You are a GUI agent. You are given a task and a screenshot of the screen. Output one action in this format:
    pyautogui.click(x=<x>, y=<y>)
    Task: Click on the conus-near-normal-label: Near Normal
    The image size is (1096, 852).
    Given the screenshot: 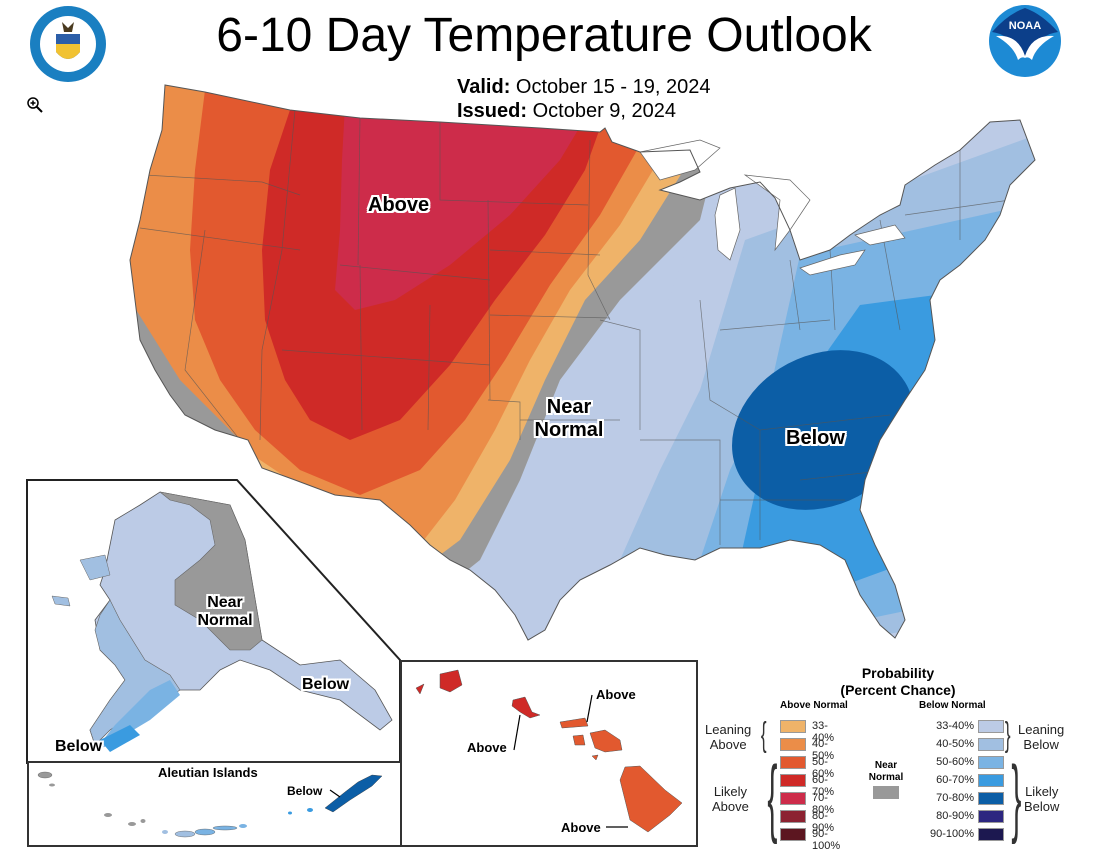 What is the action you would take?
    pyautogui.click(x=569, y=419)
    